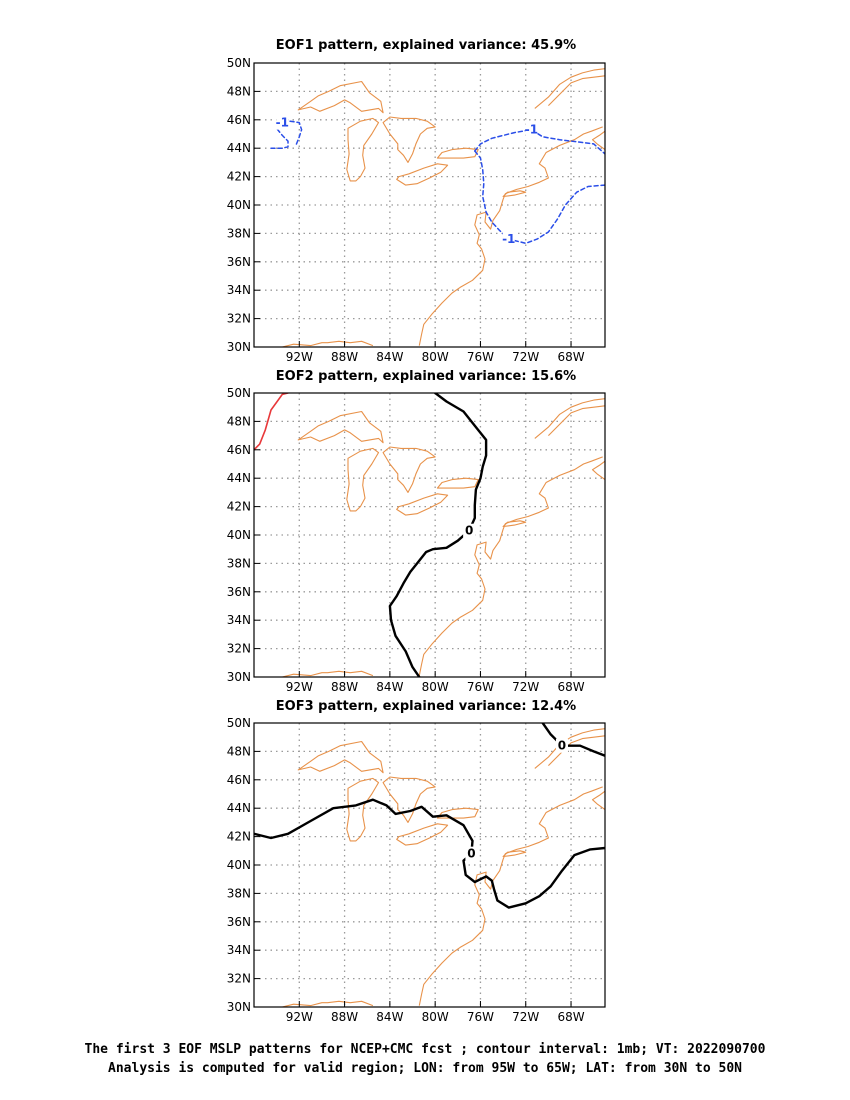 Image resolution: width=850 pixels, height=1100 pixels. What do you see at coordinates (340, 757) in the screenshot?
I see `eof3-coastline-lake-superior` at bounding box center [340, 757].